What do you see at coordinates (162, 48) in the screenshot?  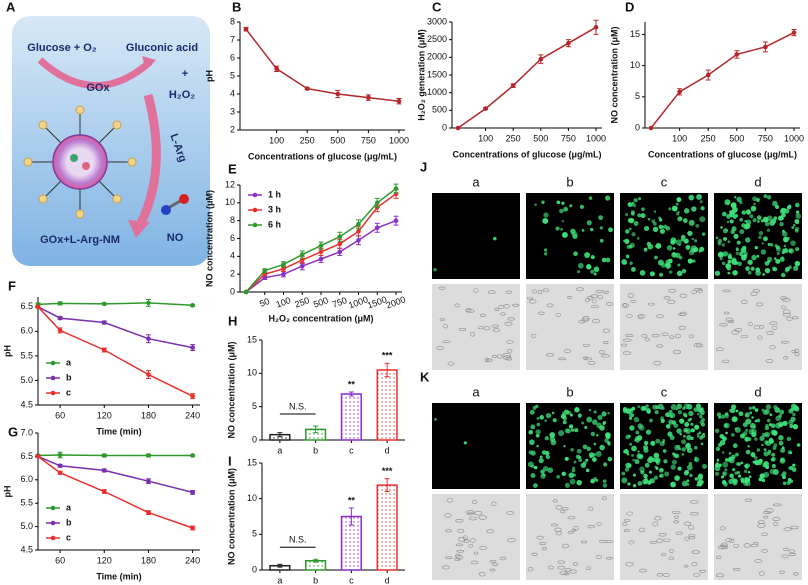 I see `diagram-text: Gluconic acid` at bounding box center [162, 48].